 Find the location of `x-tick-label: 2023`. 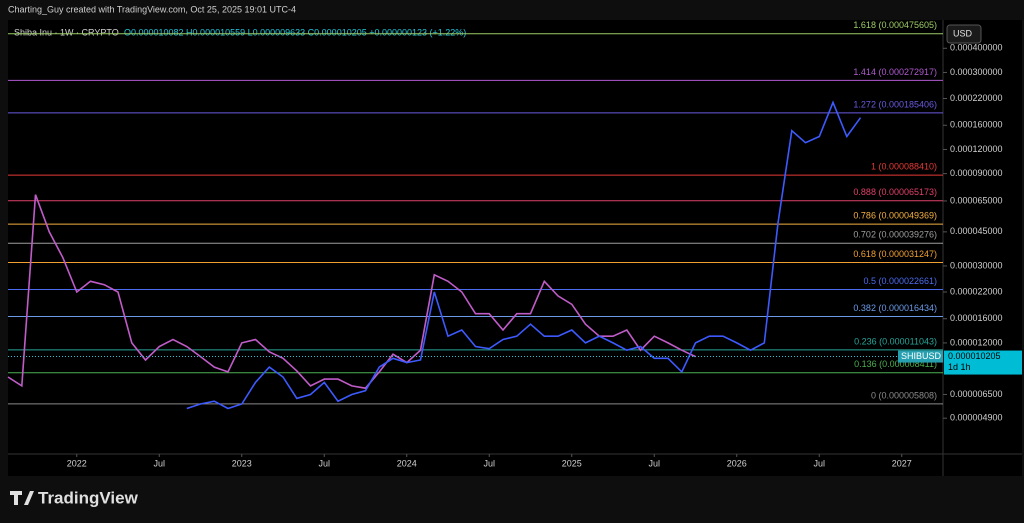

x-tick-label: 2023 is located at coordinates (242, 463).